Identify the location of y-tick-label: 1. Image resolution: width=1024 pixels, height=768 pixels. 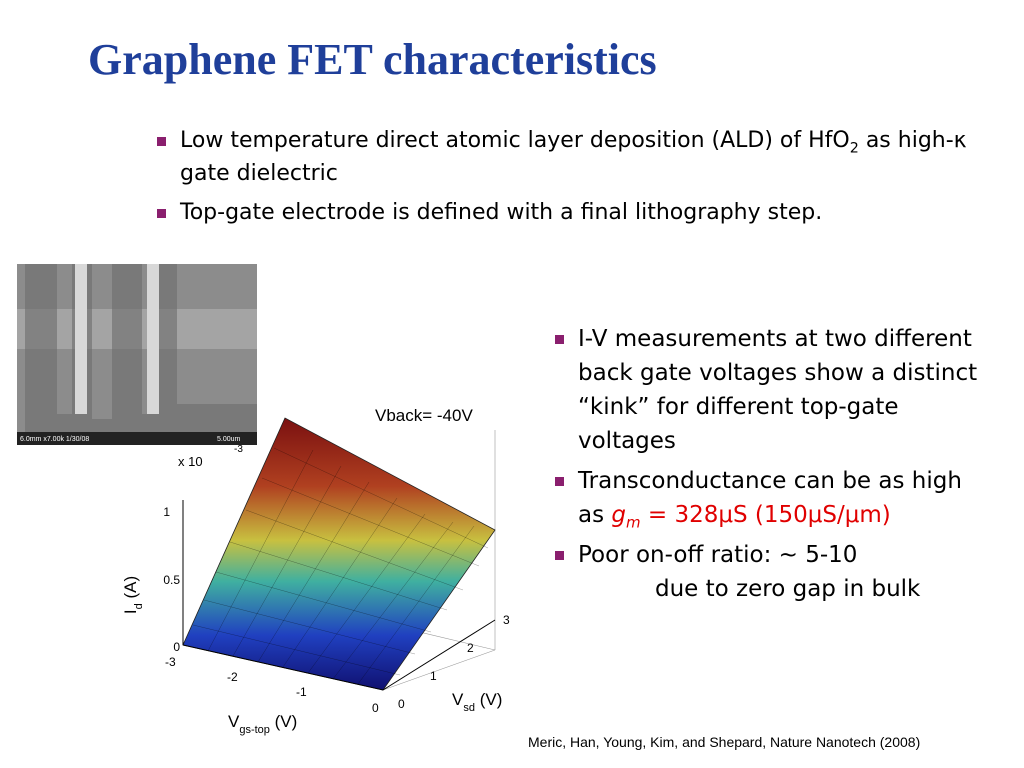
(433, 676).